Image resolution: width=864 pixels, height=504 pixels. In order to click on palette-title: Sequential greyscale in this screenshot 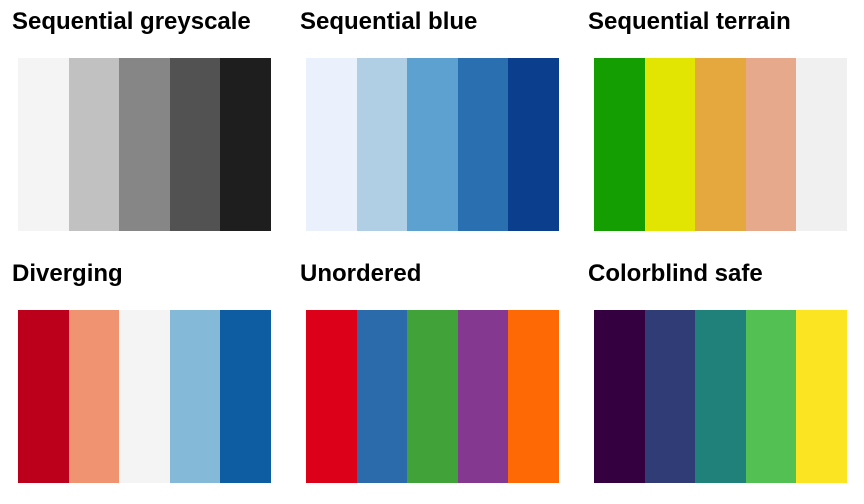, I will do `click(131, 21)`.